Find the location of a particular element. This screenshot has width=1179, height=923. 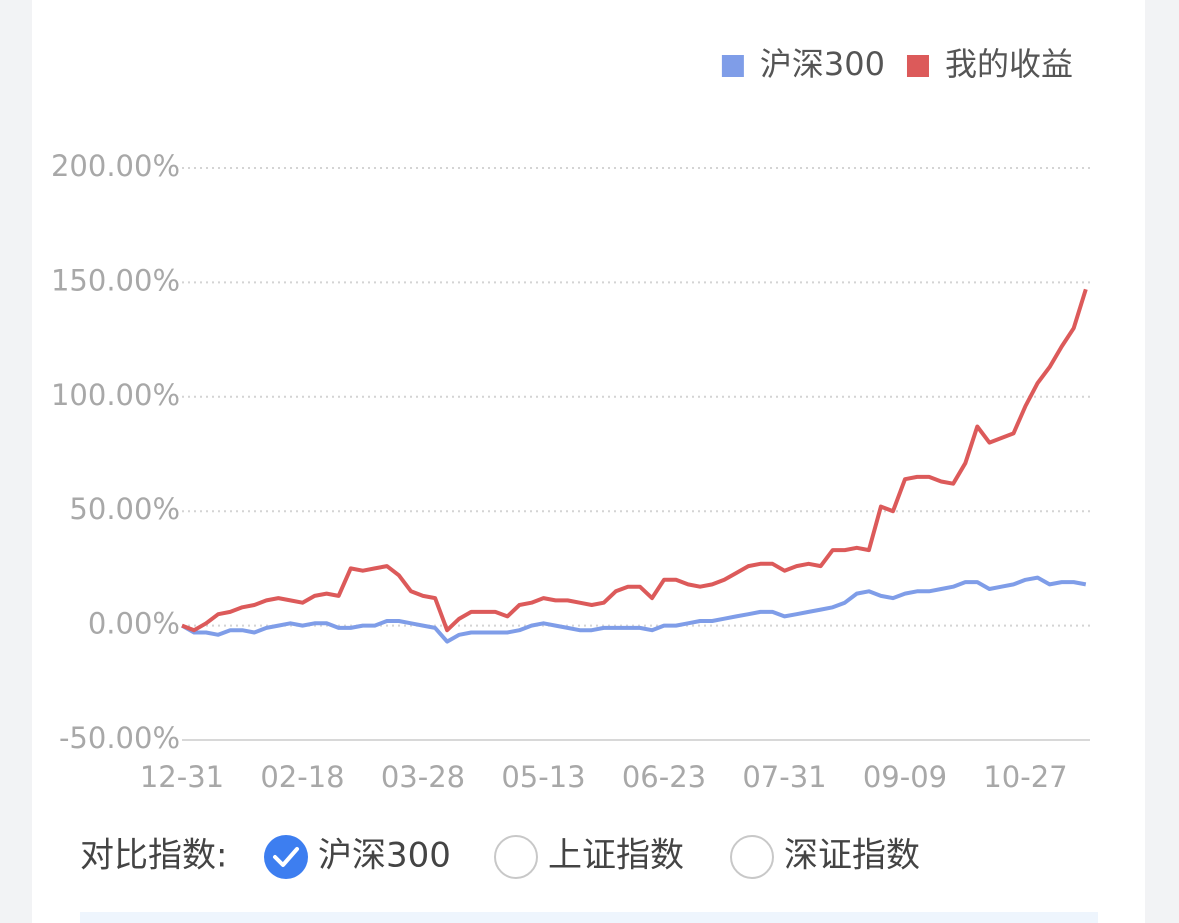

y-tick-label: 100.00% is located at coordinates (115, 395).